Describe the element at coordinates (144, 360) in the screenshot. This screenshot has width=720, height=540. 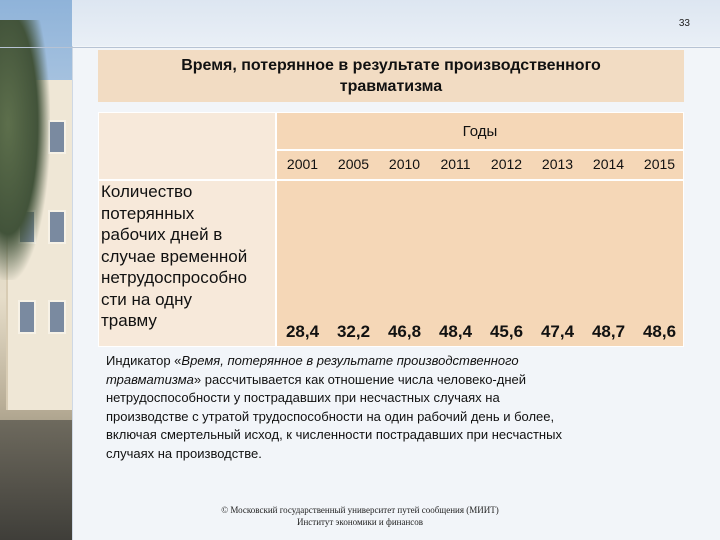
I see `description-text: Индикатор «` at that location.